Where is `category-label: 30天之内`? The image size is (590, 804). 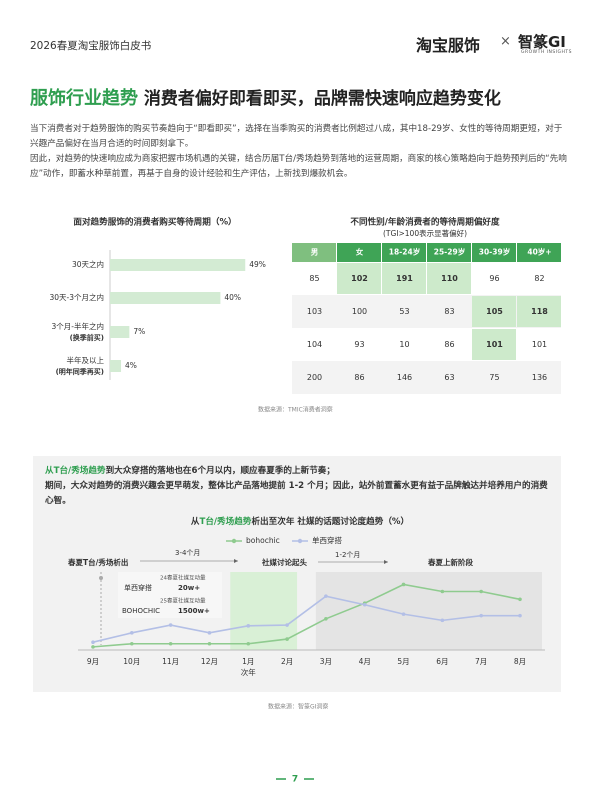 category-label: 30天之内 is located at coordinates (88, 264).